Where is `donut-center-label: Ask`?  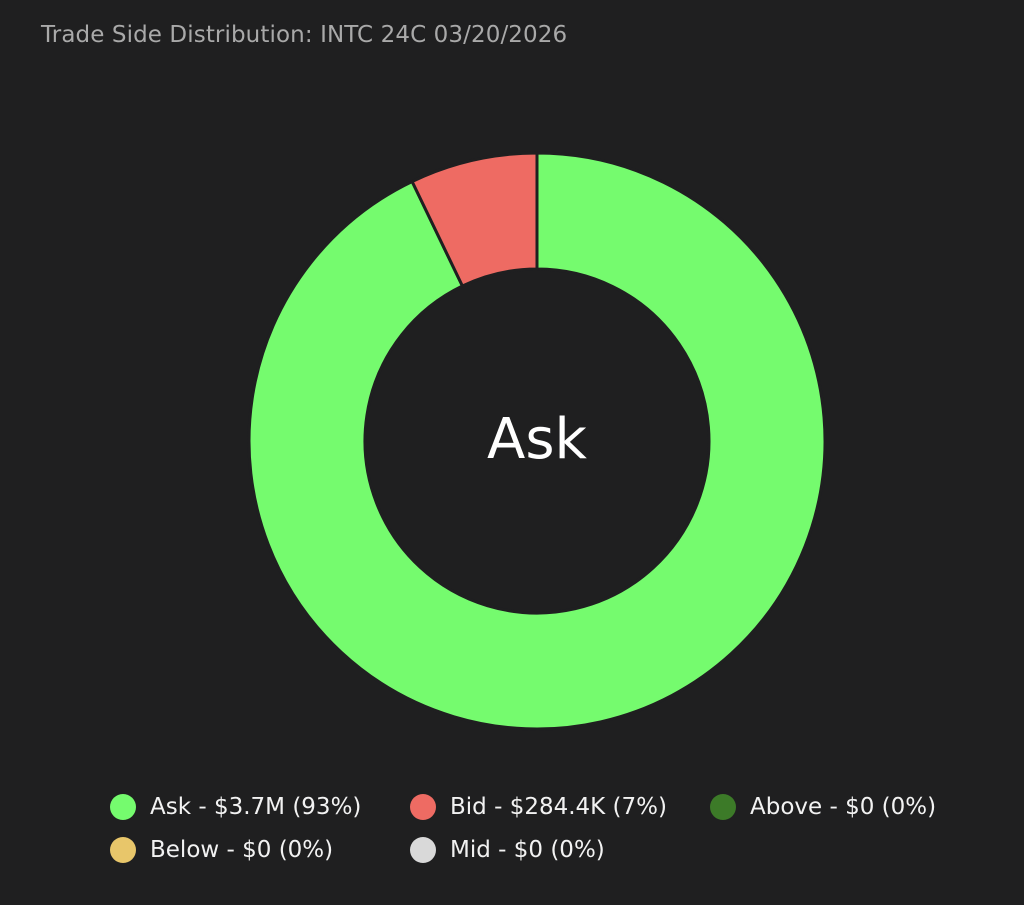 donut-center-label: Ask is located at coordinates (537, 439).